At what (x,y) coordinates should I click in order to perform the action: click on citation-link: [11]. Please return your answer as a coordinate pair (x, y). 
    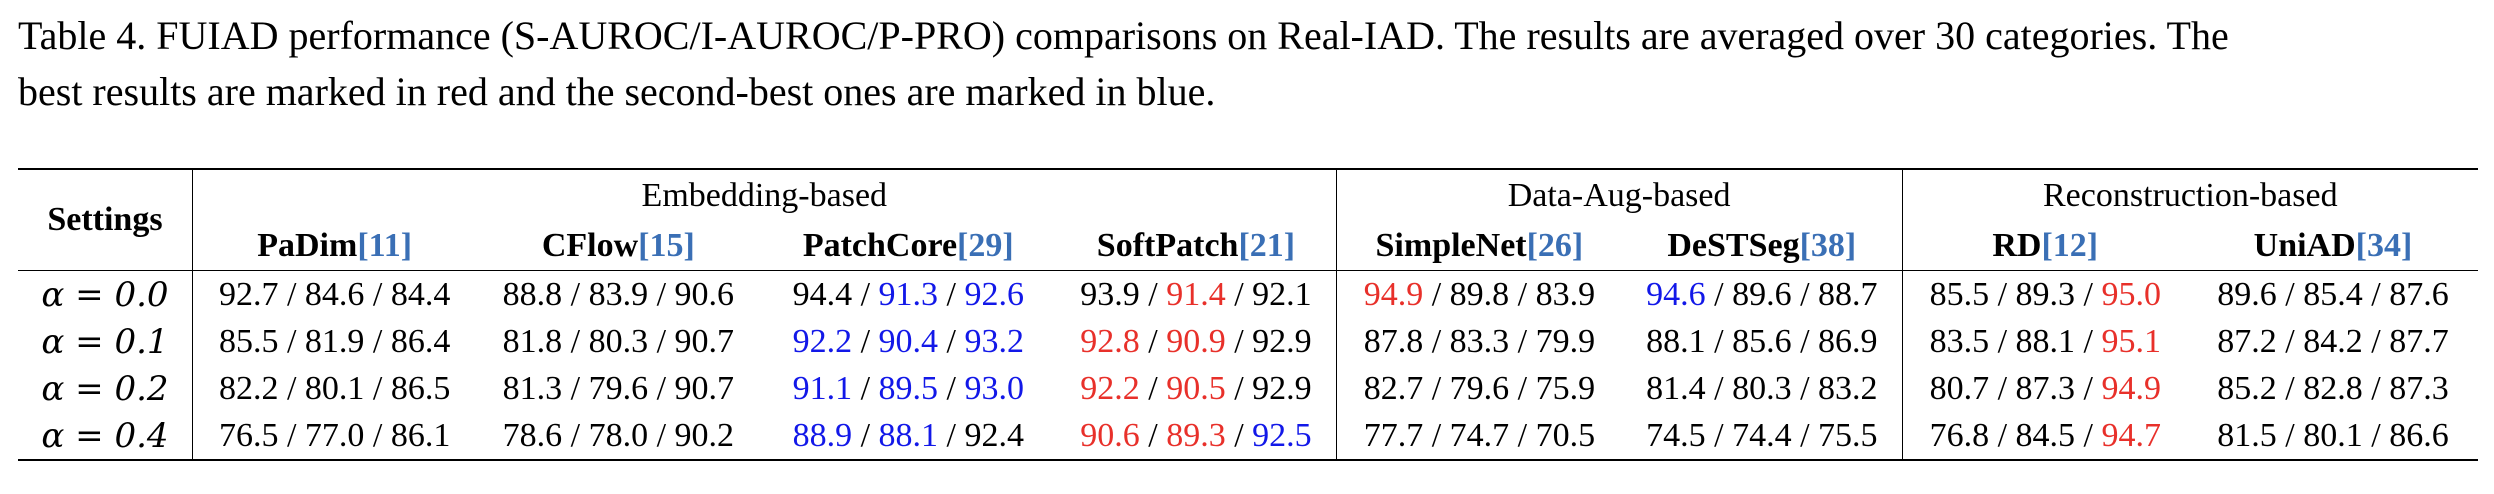
    Looking at the image, I should click on (385, 245).